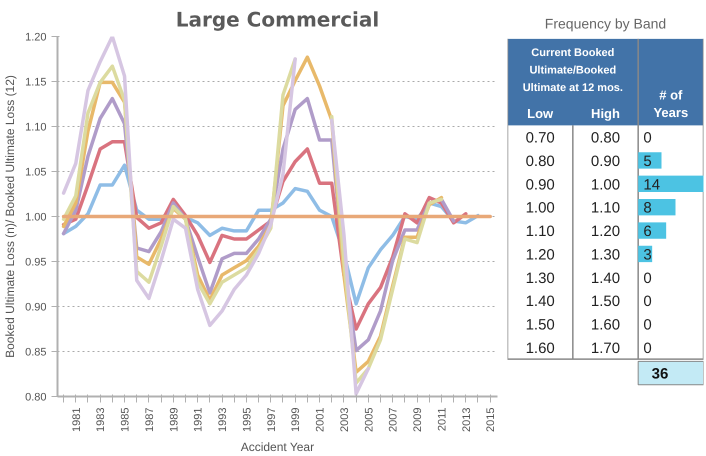 This screenshot has width=706, height=456. I want to click on category-label: 0.90, so click(540, 185).